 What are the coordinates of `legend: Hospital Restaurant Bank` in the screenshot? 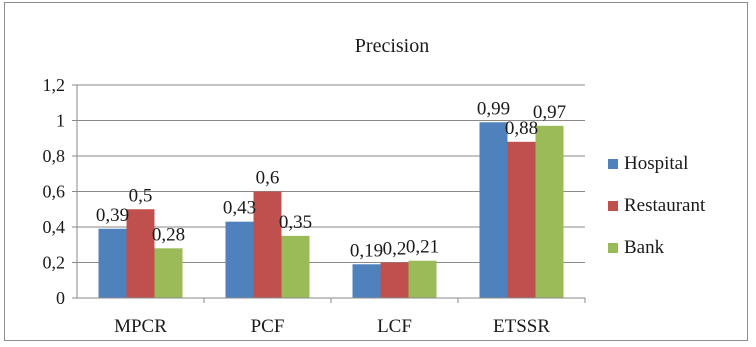 It's located at (657, 205).